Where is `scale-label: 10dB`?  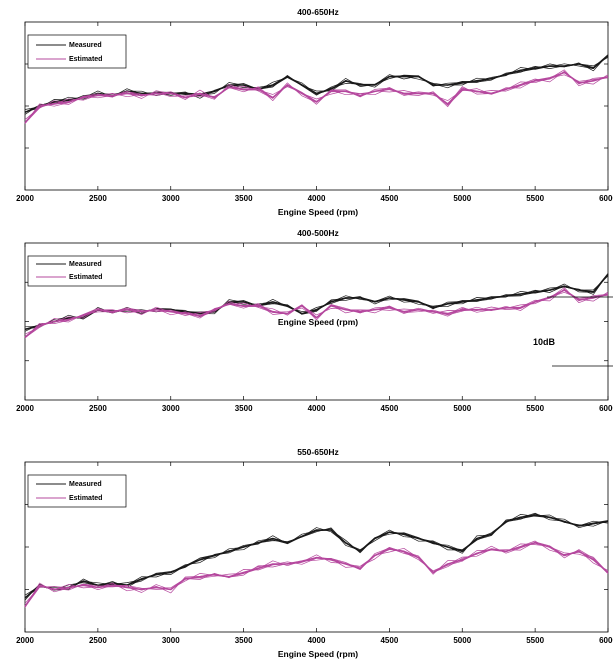
scale-label: 10dB is located at coordinates (544, 342).